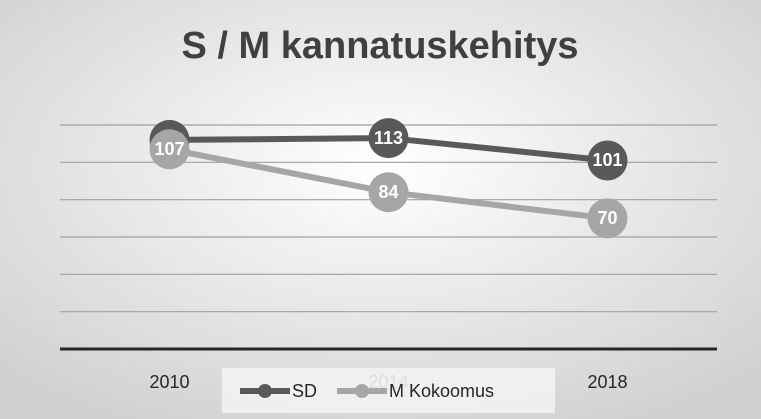 The width and height of the screenshot is (761, 419). I want to click on legend-label: M Kokoomus, so click(441, 391).